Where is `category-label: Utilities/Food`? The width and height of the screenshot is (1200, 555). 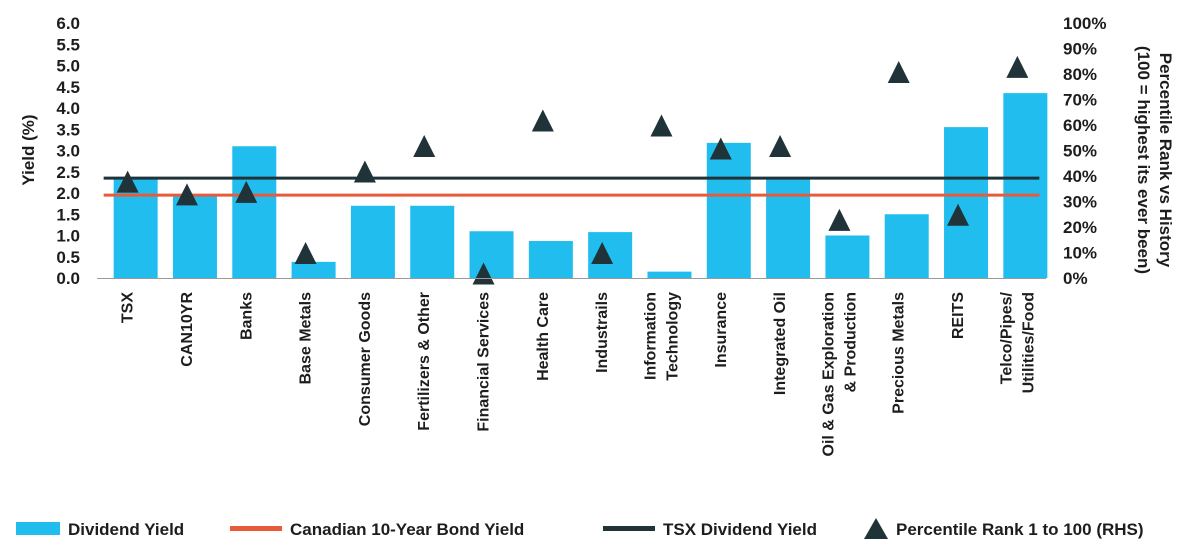 category-label: Utilities/Food is located at coordinates (1028, 342).